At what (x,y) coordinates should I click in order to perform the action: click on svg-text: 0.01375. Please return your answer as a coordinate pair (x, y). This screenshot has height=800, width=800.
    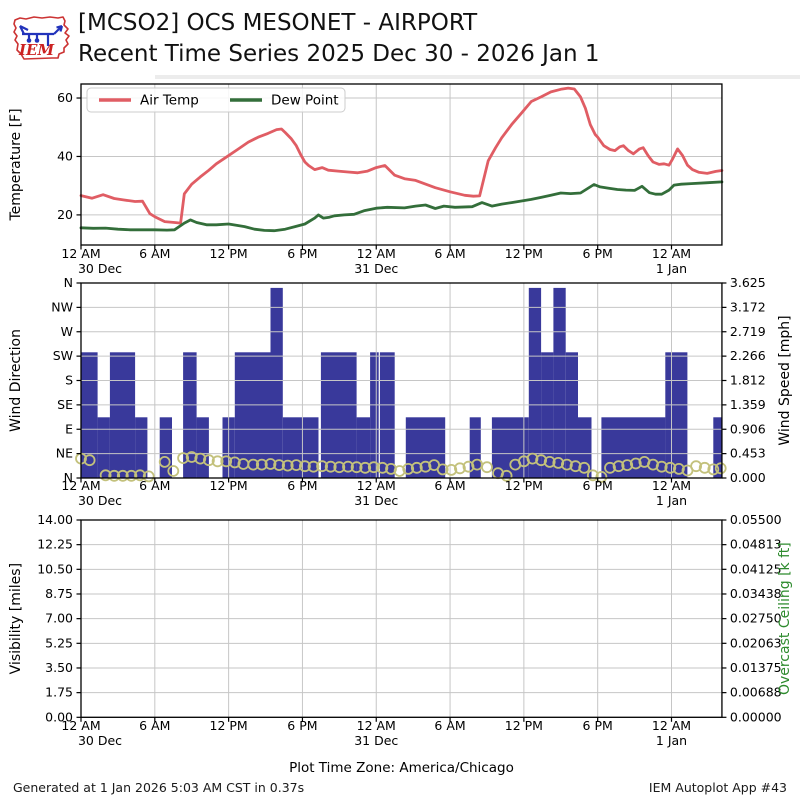
    Looking at the image, I should click on (756, 667).